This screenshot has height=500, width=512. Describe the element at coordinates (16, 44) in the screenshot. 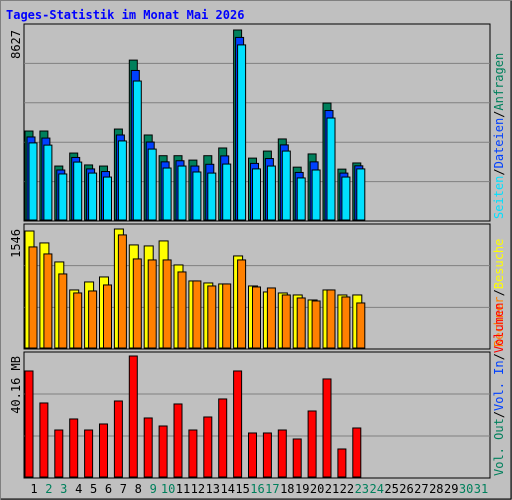

I see `y-tick-label: 8627` at that location.